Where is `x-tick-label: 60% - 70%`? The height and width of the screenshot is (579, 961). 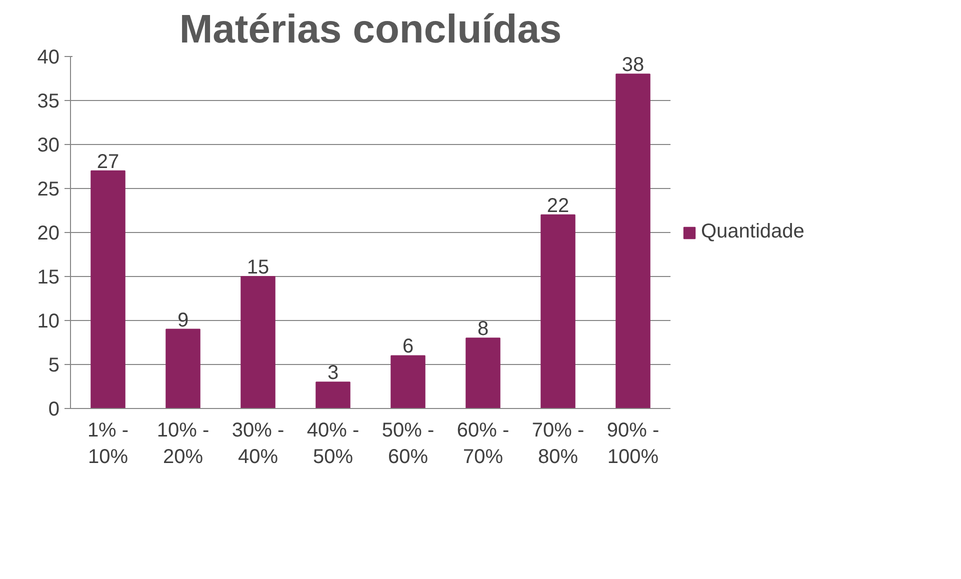
x-tick-label: 60% - 70% is located at coordinates (483, 444).